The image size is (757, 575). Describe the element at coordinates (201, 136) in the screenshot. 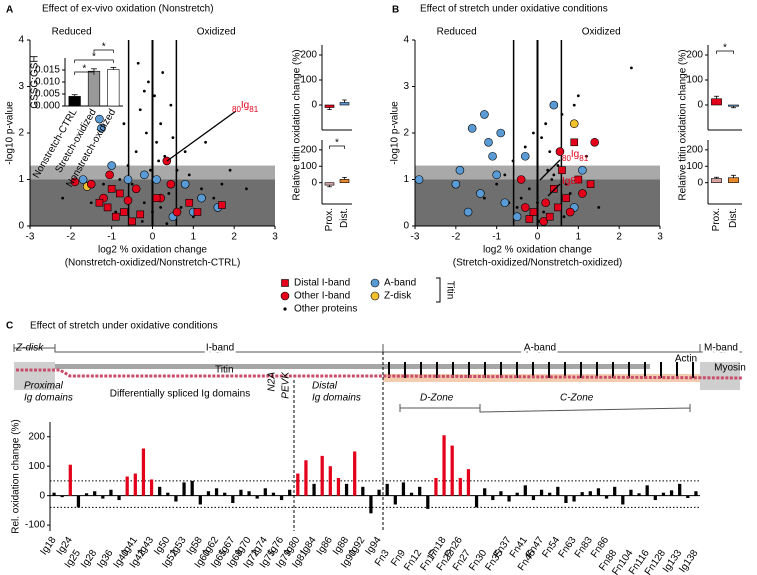

I see `callout-line` at that location.